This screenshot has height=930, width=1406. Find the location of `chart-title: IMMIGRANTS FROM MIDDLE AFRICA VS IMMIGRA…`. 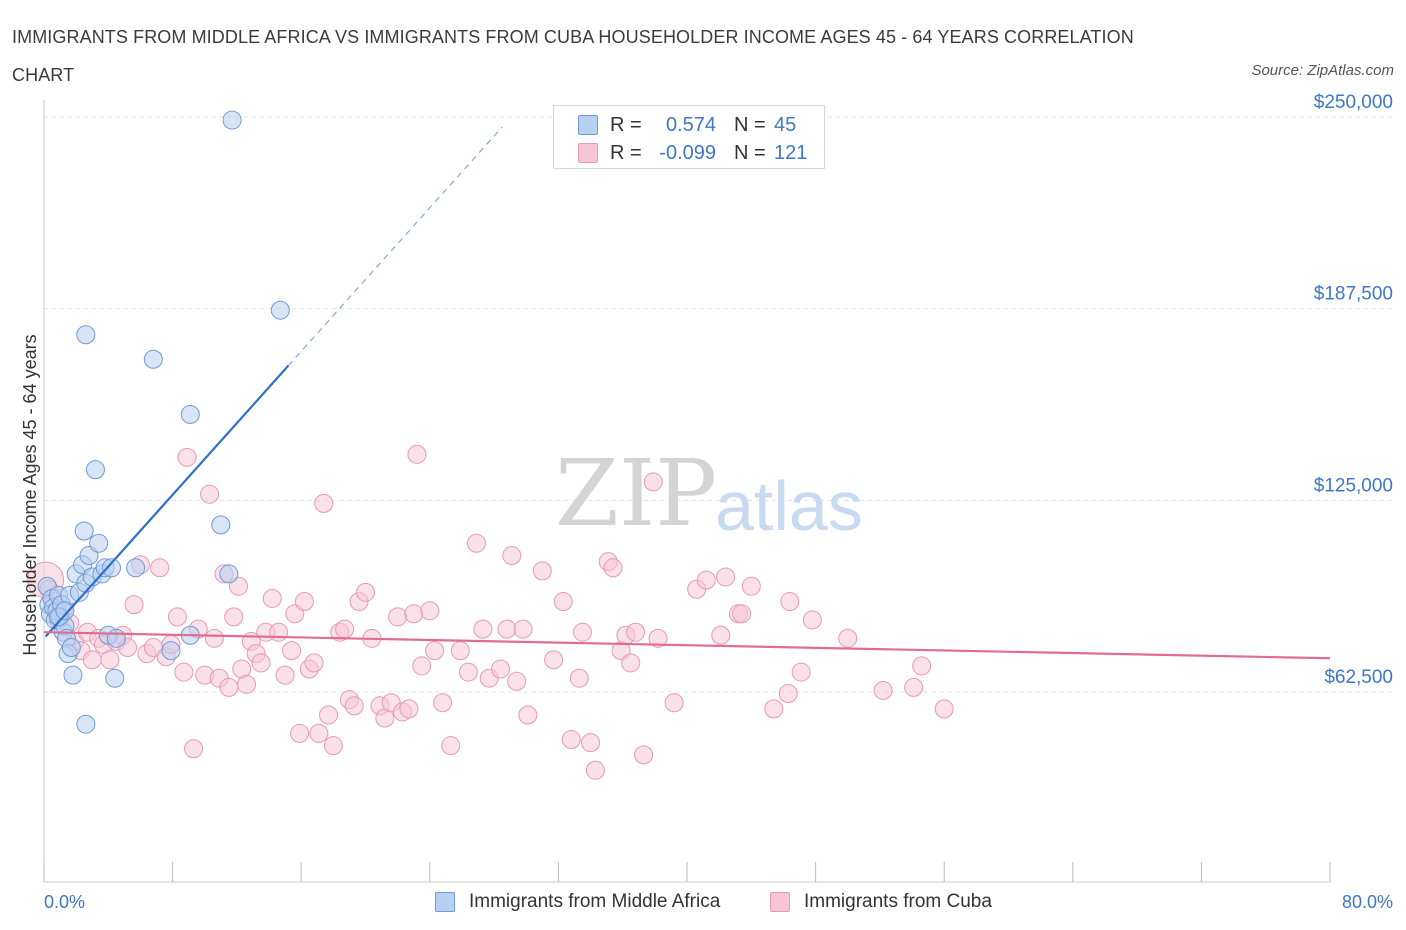

chart-title: IMMIGRANTS FROM MIDDLE AFRICA VS IMMIGRA… is located at coordinates (573, 56).